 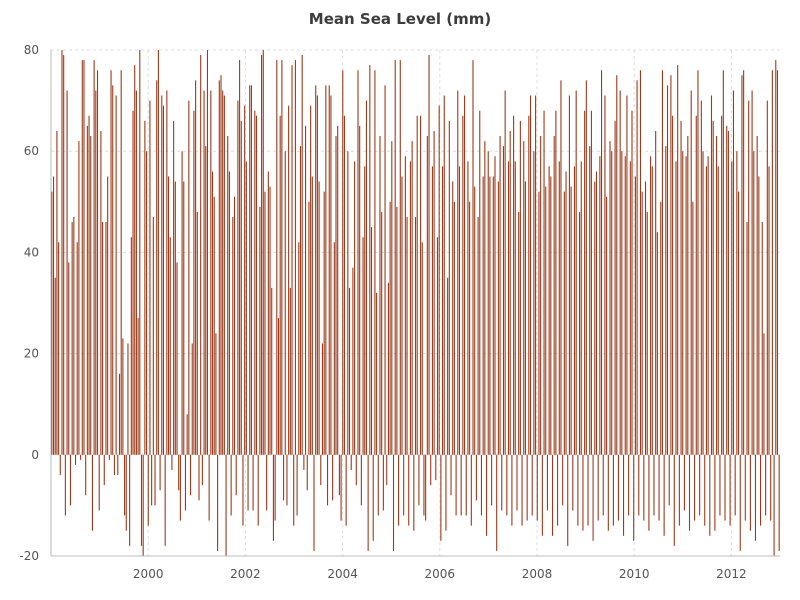 I want to click on x-tick-label: 2004, so click(x=342, y=574).